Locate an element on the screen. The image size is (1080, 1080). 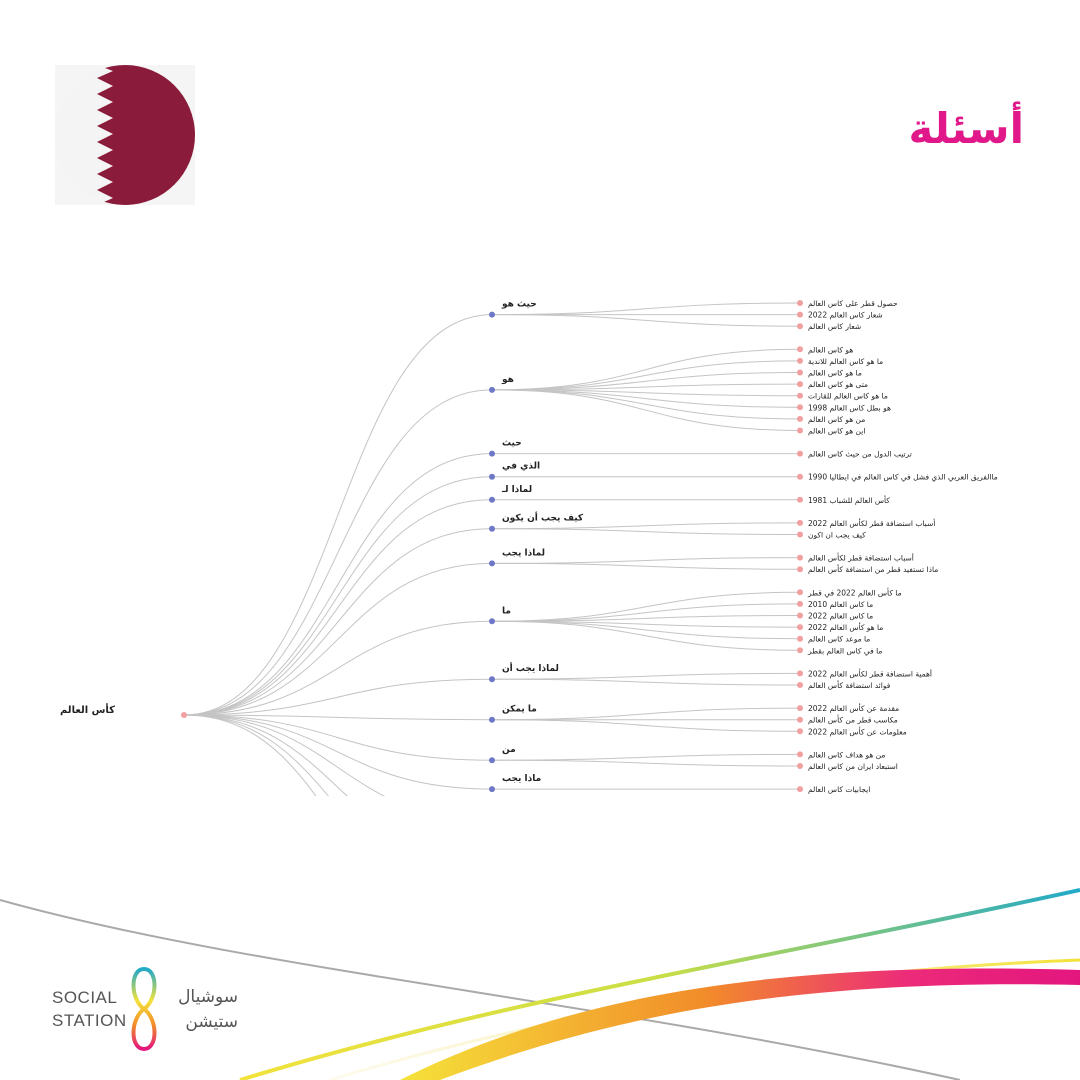
leaf-label: ما كأس العالم 2022 في قطر is located at coordinates (854, 592).